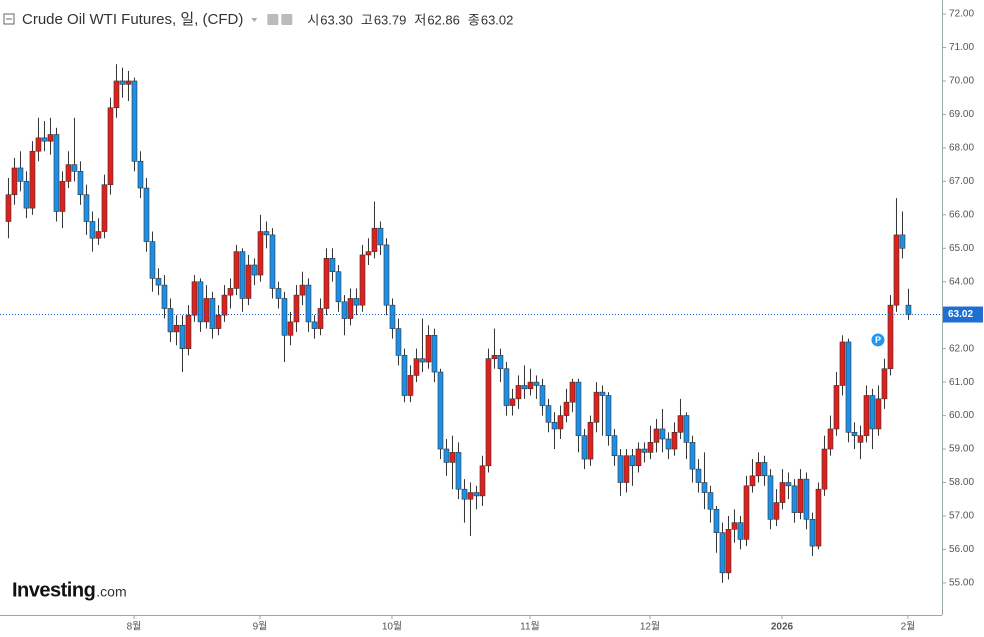 This screenshot has height=637, width=984. I want to click on close-icon, so click(287, 19).